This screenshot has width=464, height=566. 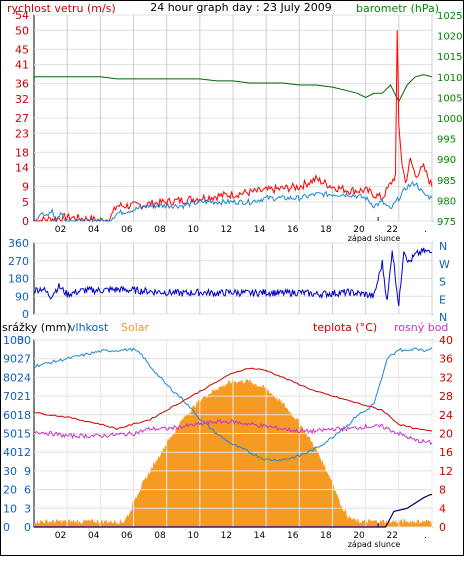 What do you see at coordinates (22, 49) in the screenshot?
I see `wind-axis-tick: 45` at bounding box center [22, 49].